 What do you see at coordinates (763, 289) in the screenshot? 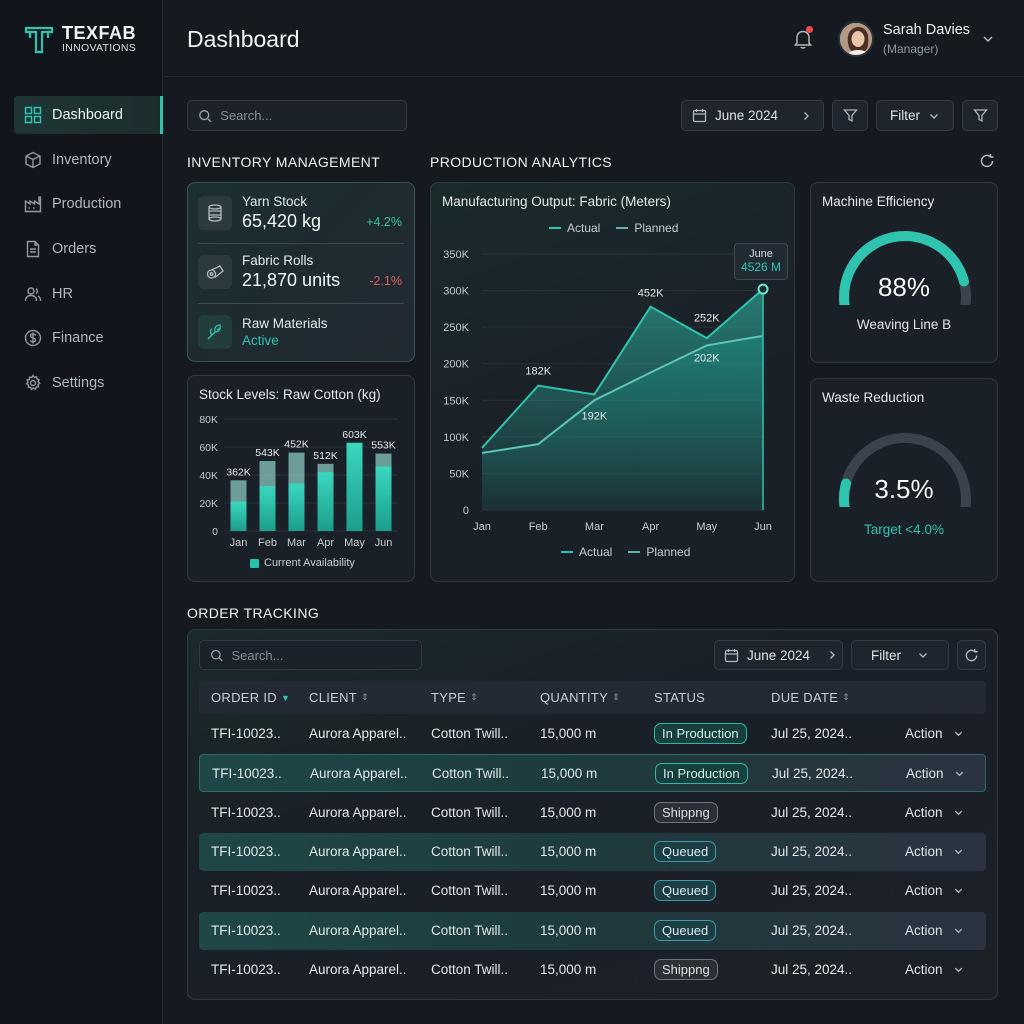
I see `hover-point` at bounding box center [763, 289].